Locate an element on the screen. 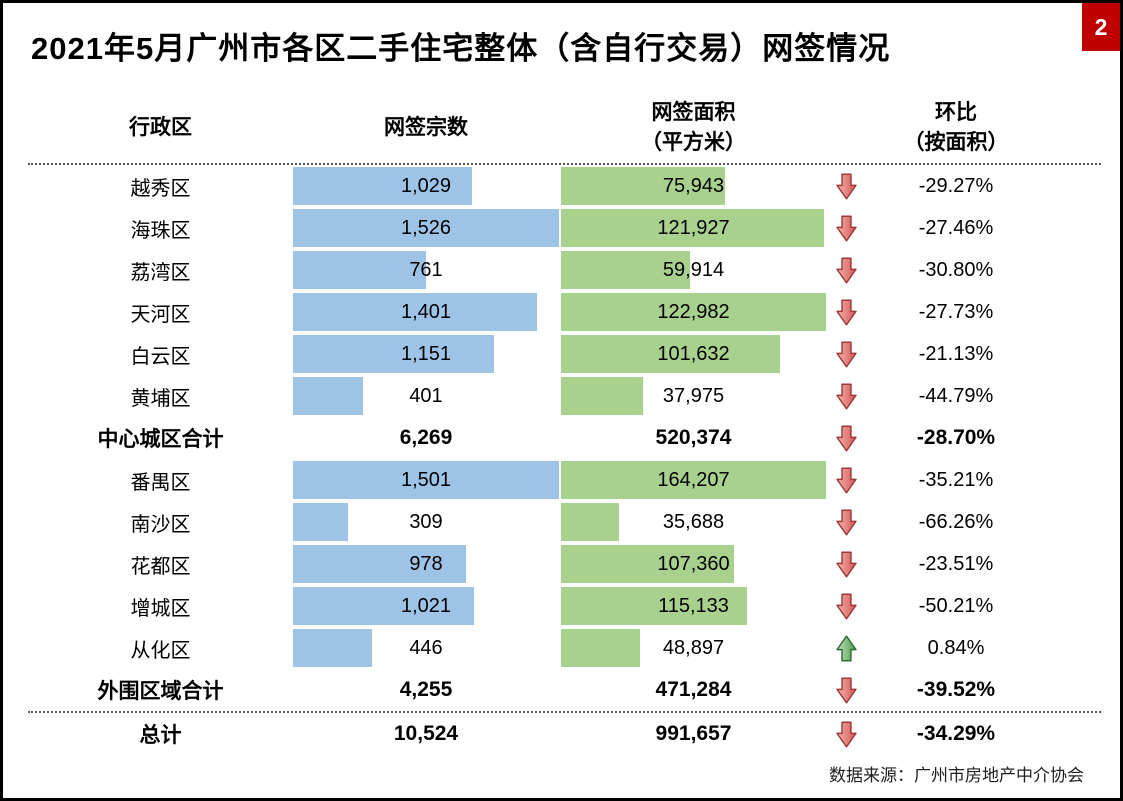 This screenshot has height=801, width=1123. count-value: 401 is located at coordinates (426, 395).